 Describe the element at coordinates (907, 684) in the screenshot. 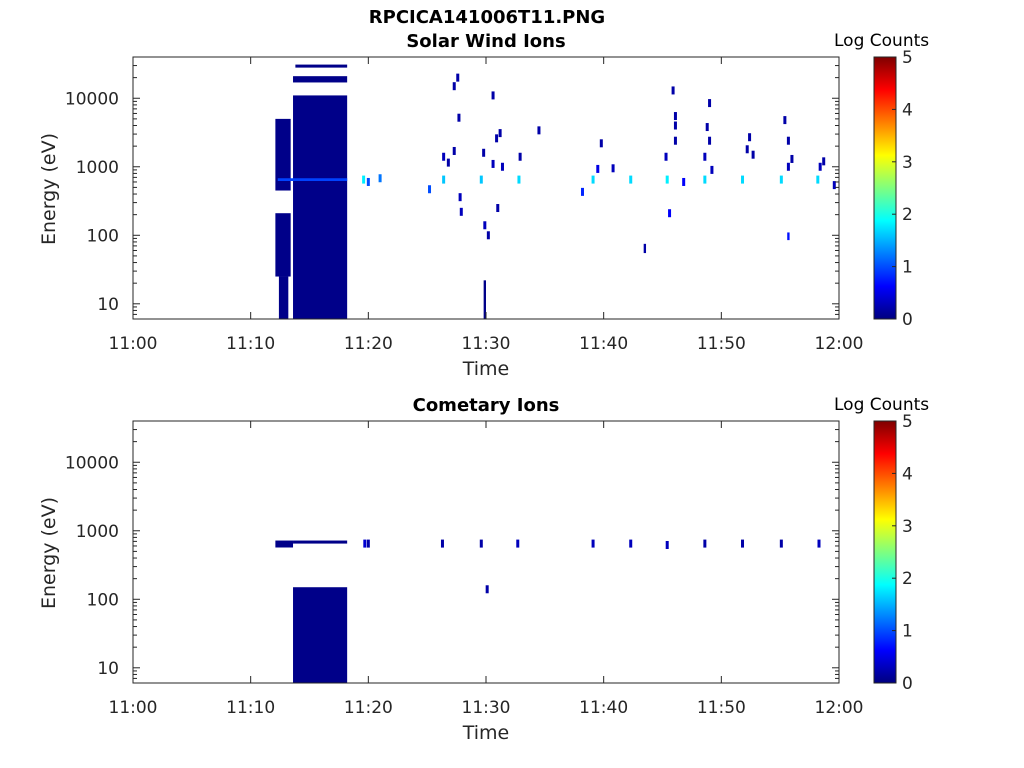

I see `panel-2-colorbar-tick-label: 0` at that location.